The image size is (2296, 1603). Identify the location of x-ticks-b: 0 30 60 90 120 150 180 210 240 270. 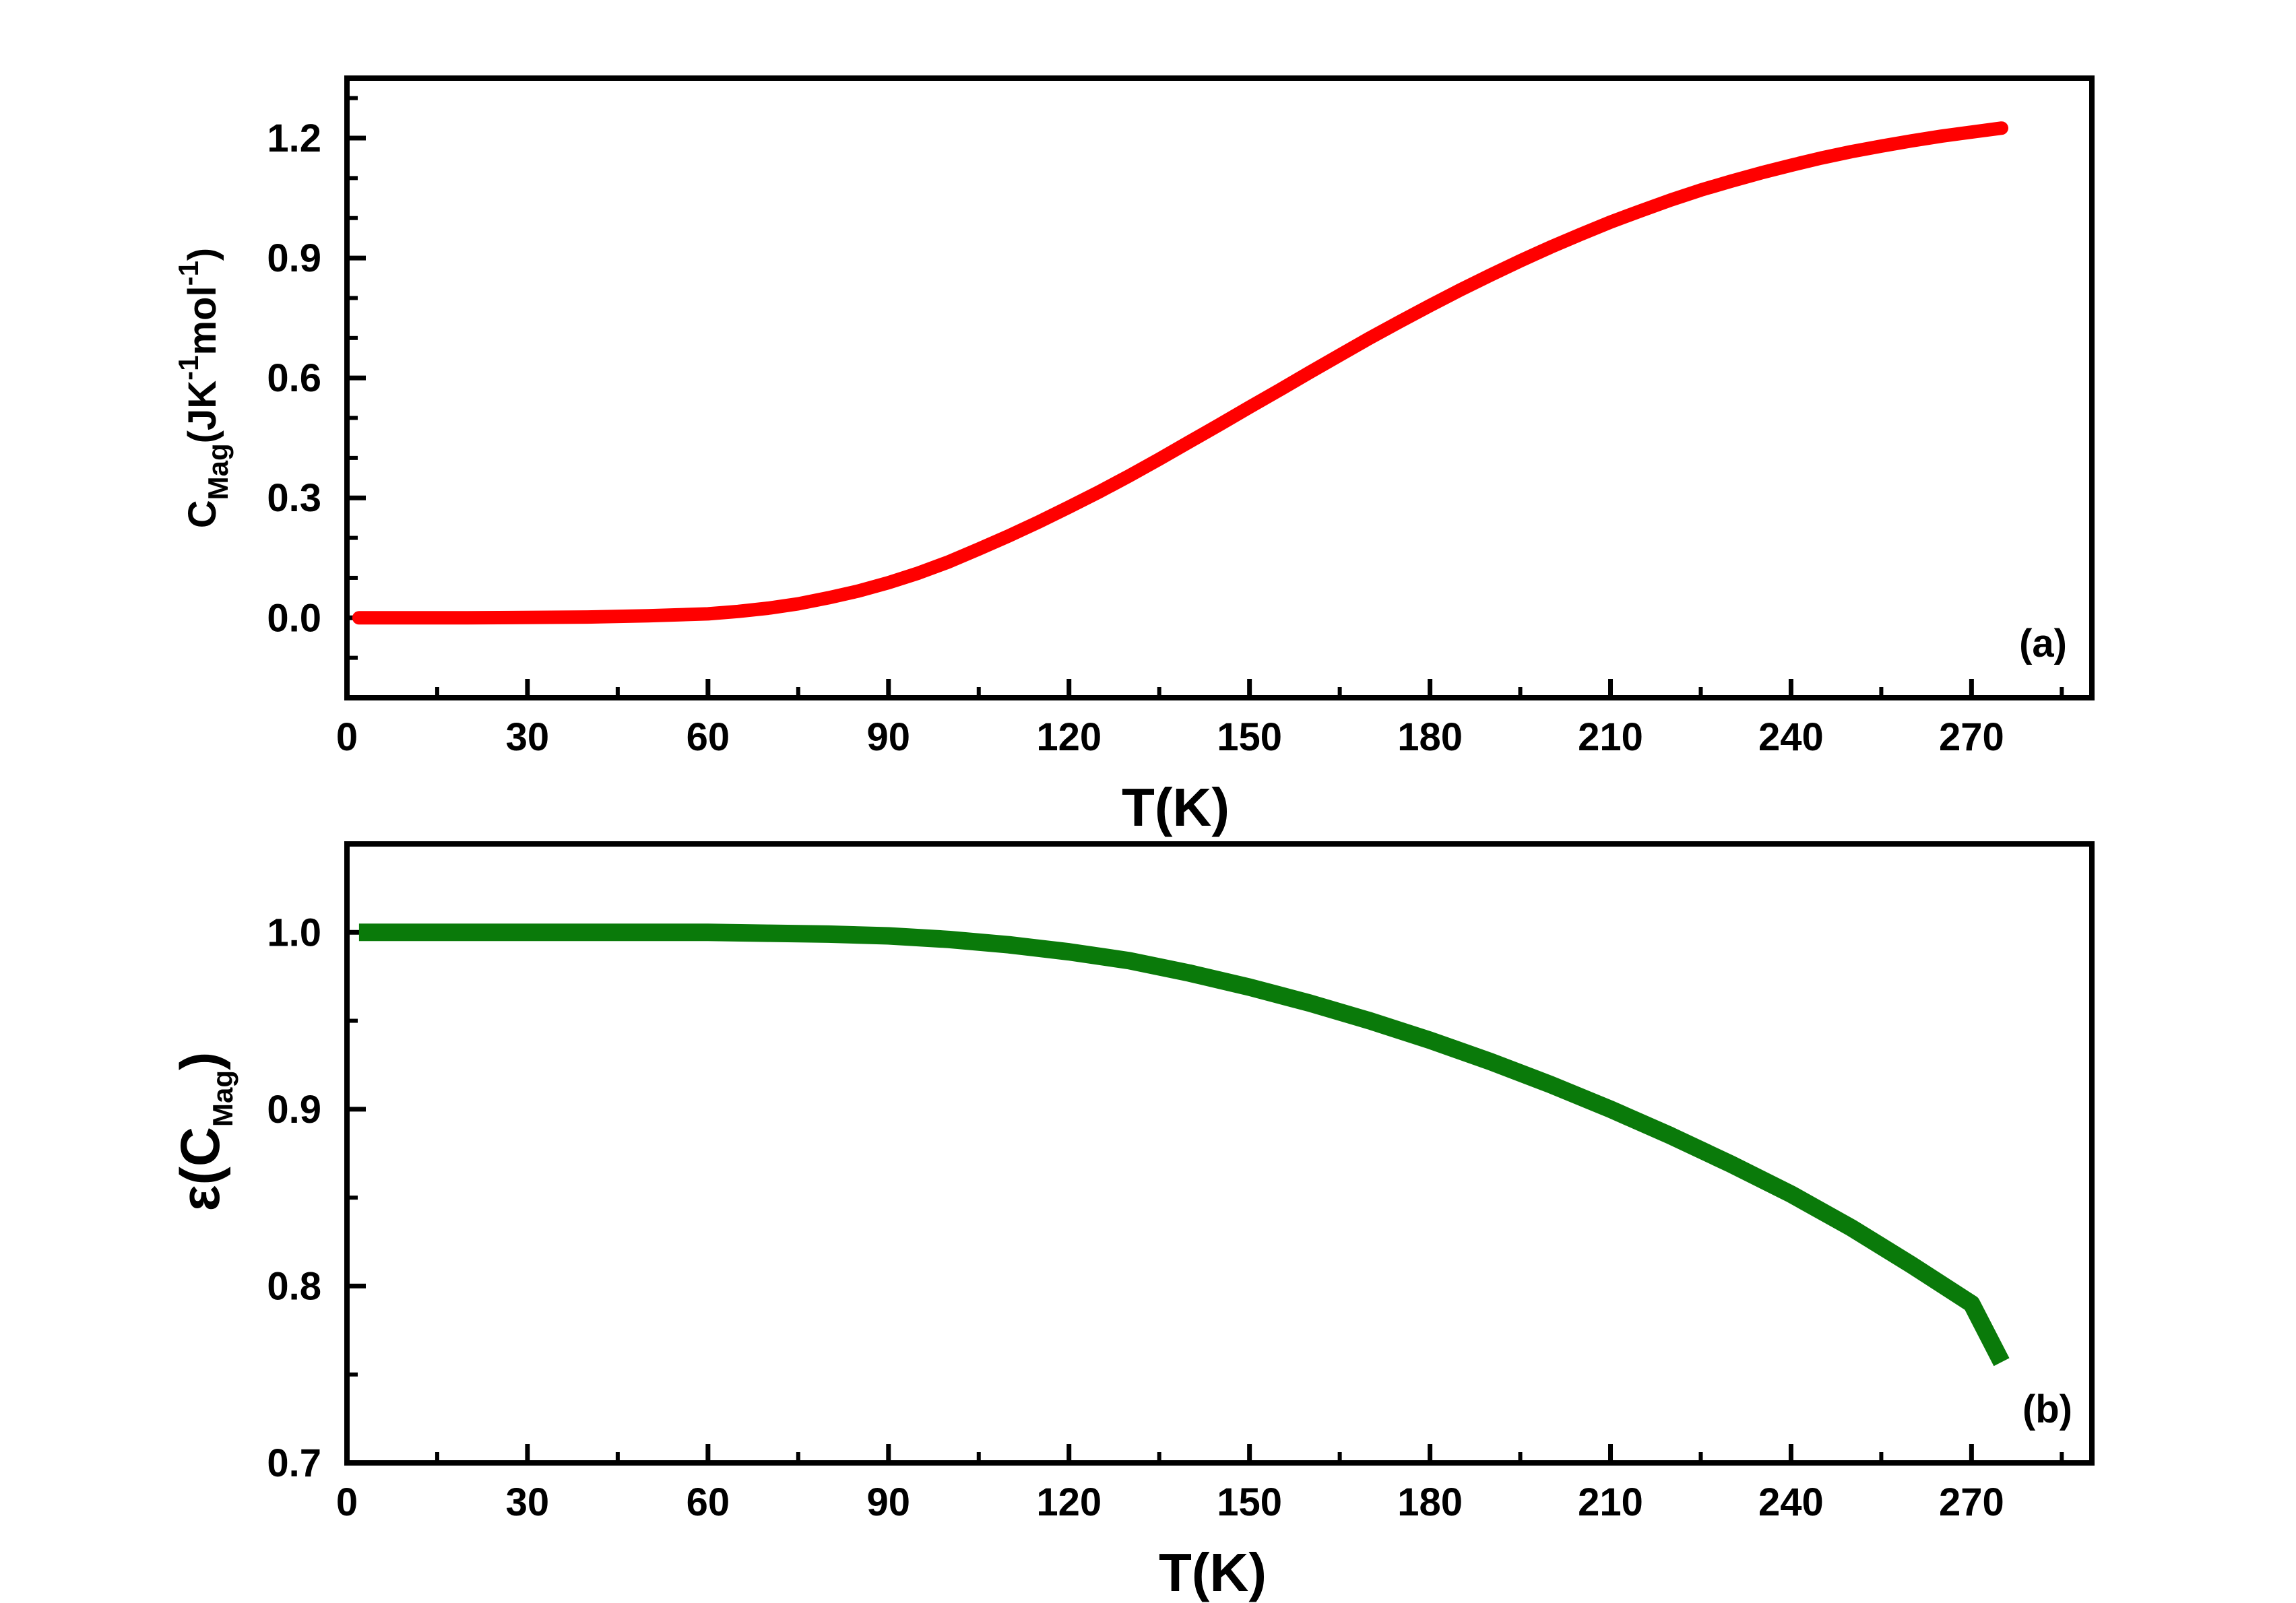
(1200, 1484).